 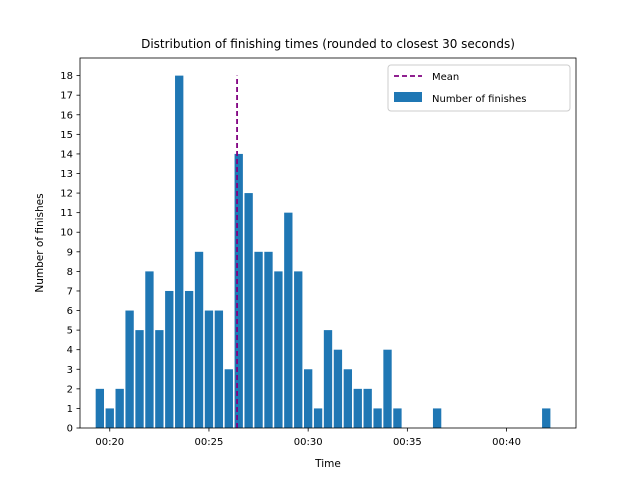 I want to click on x-tick-label: 00:25, so click(x=209, y=442).